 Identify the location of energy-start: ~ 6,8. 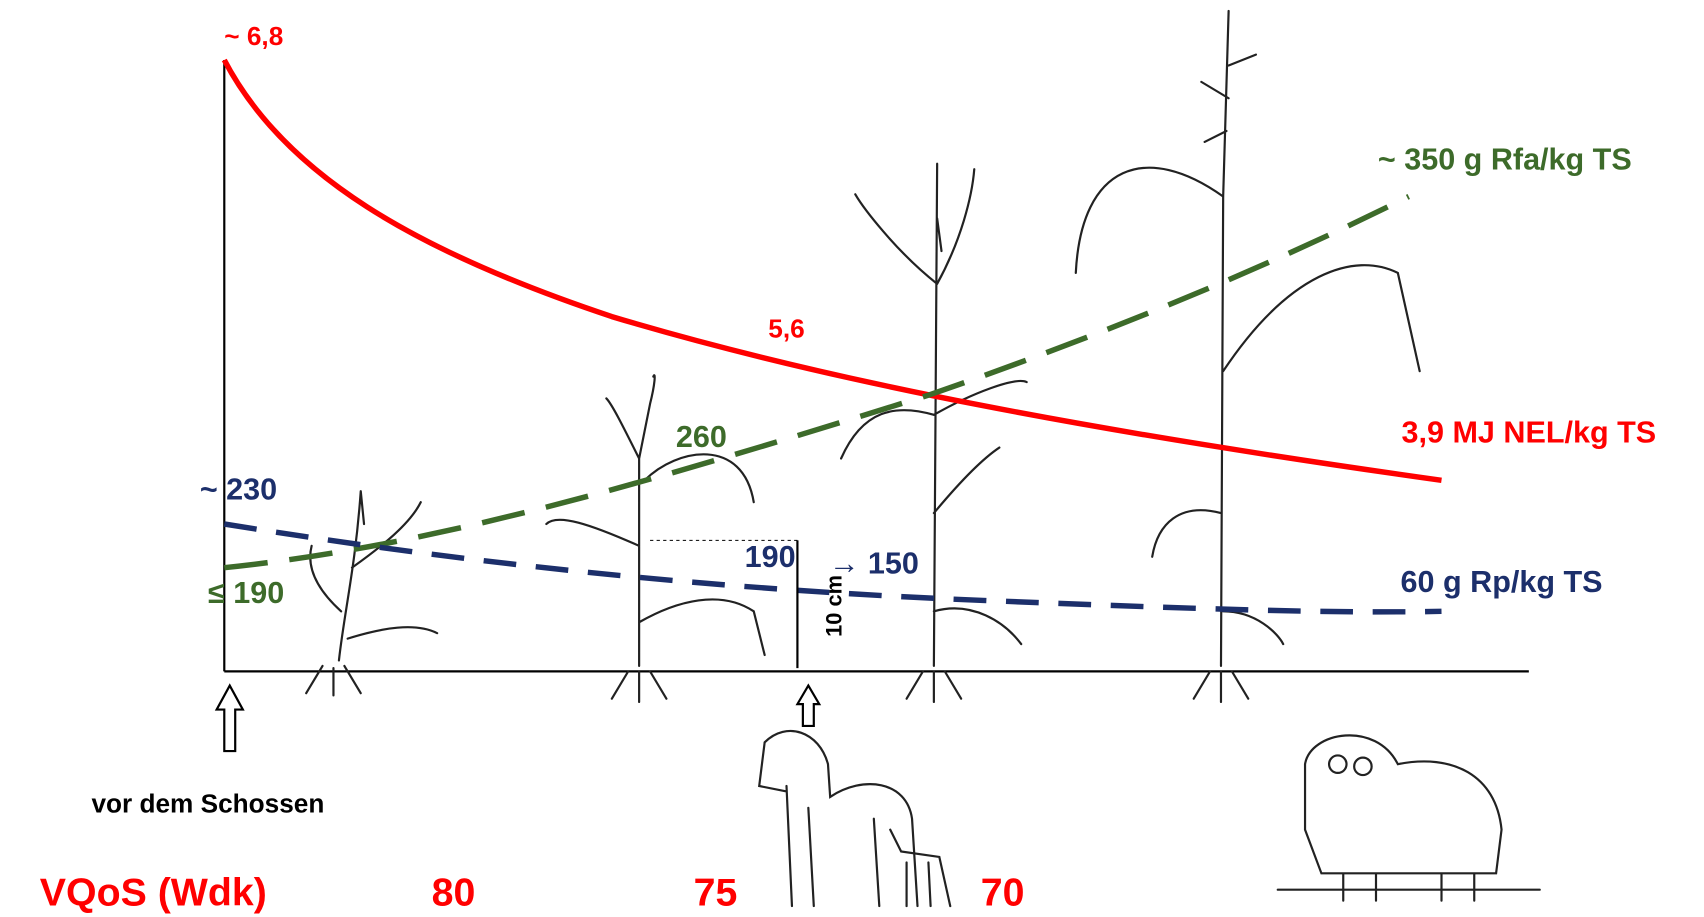
(253, 36).